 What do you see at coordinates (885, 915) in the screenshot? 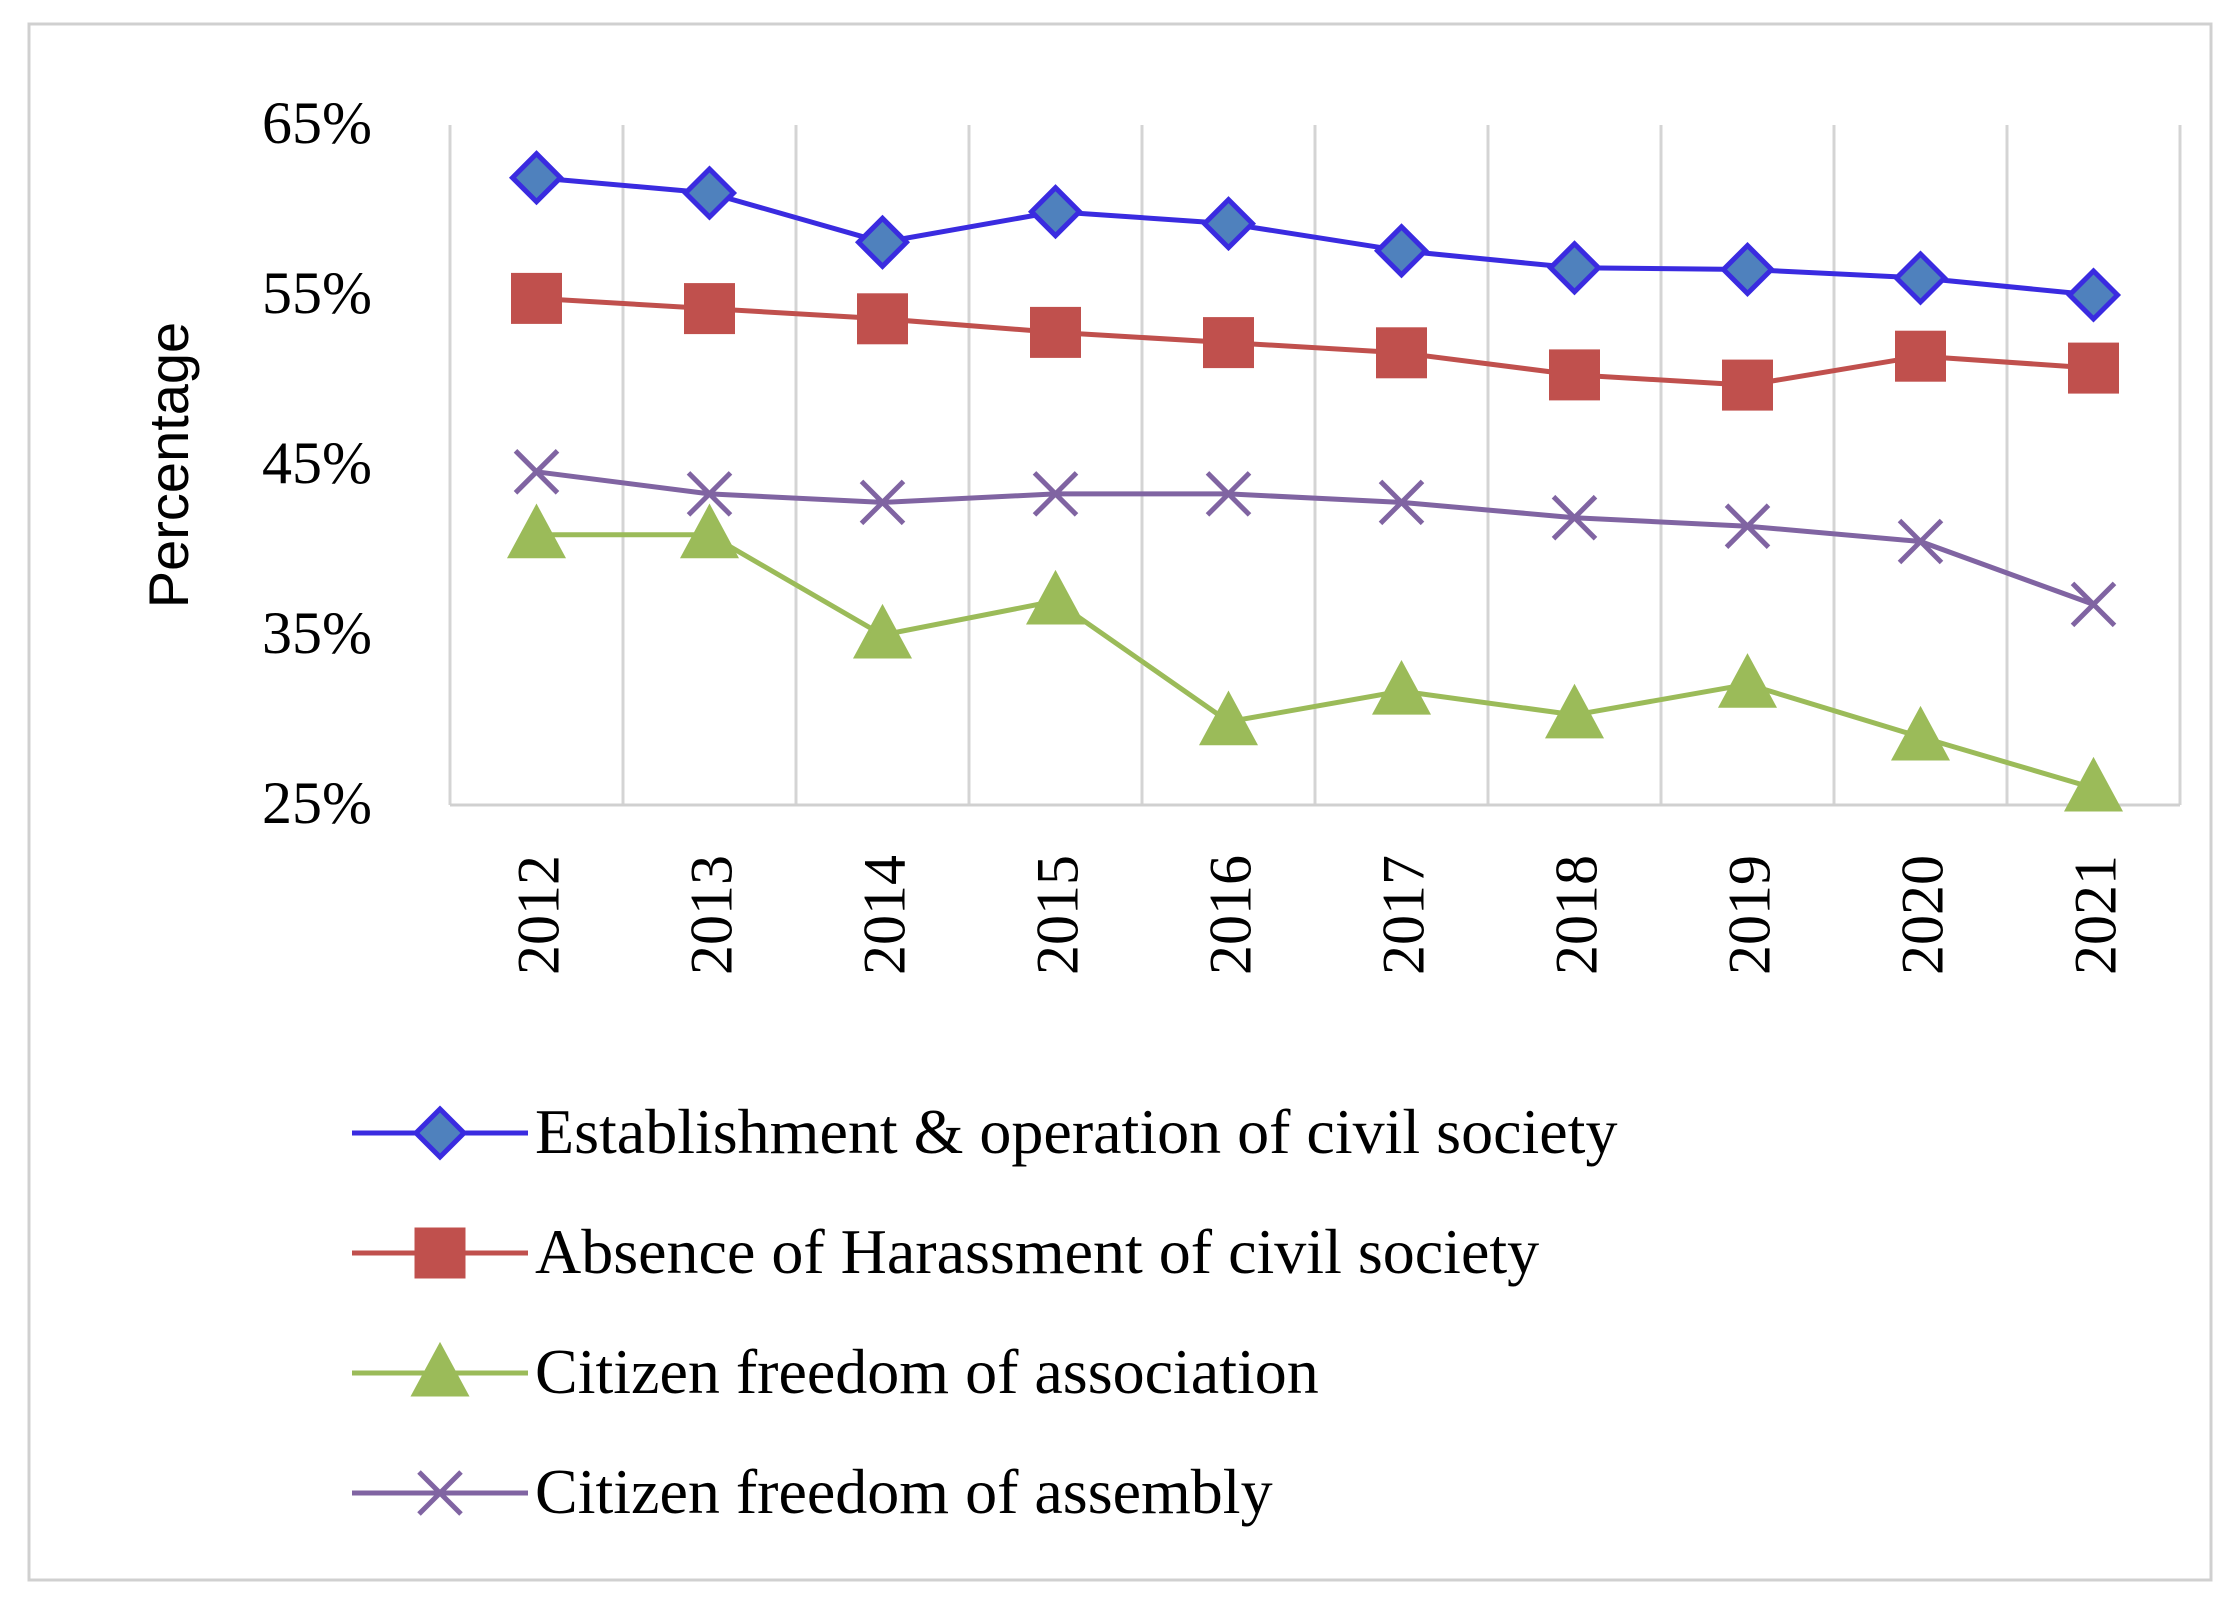
I see `x-tick-label: 2014` at bounding box center [885, 915].